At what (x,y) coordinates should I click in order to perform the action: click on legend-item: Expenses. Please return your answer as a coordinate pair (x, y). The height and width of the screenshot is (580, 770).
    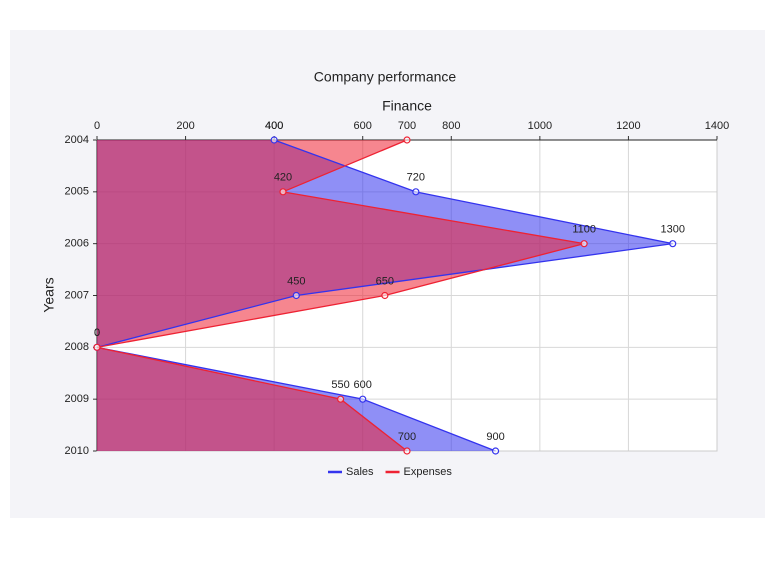
    Looking at the image, I should click on (419, 472).